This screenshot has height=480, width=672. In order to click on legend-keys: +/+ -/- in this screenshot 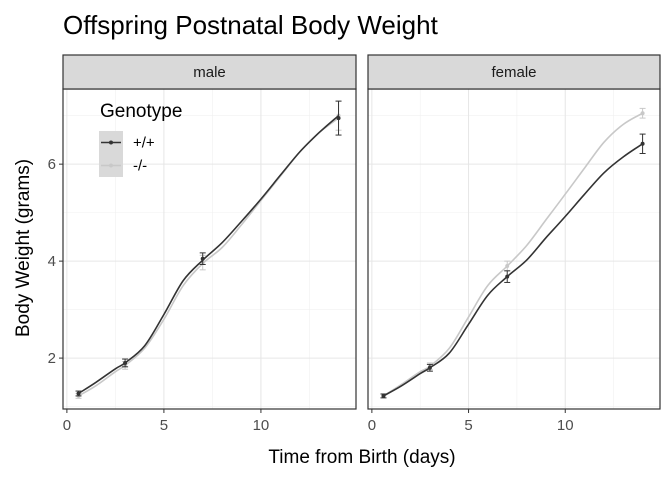, I will do `click(127, 154)`.